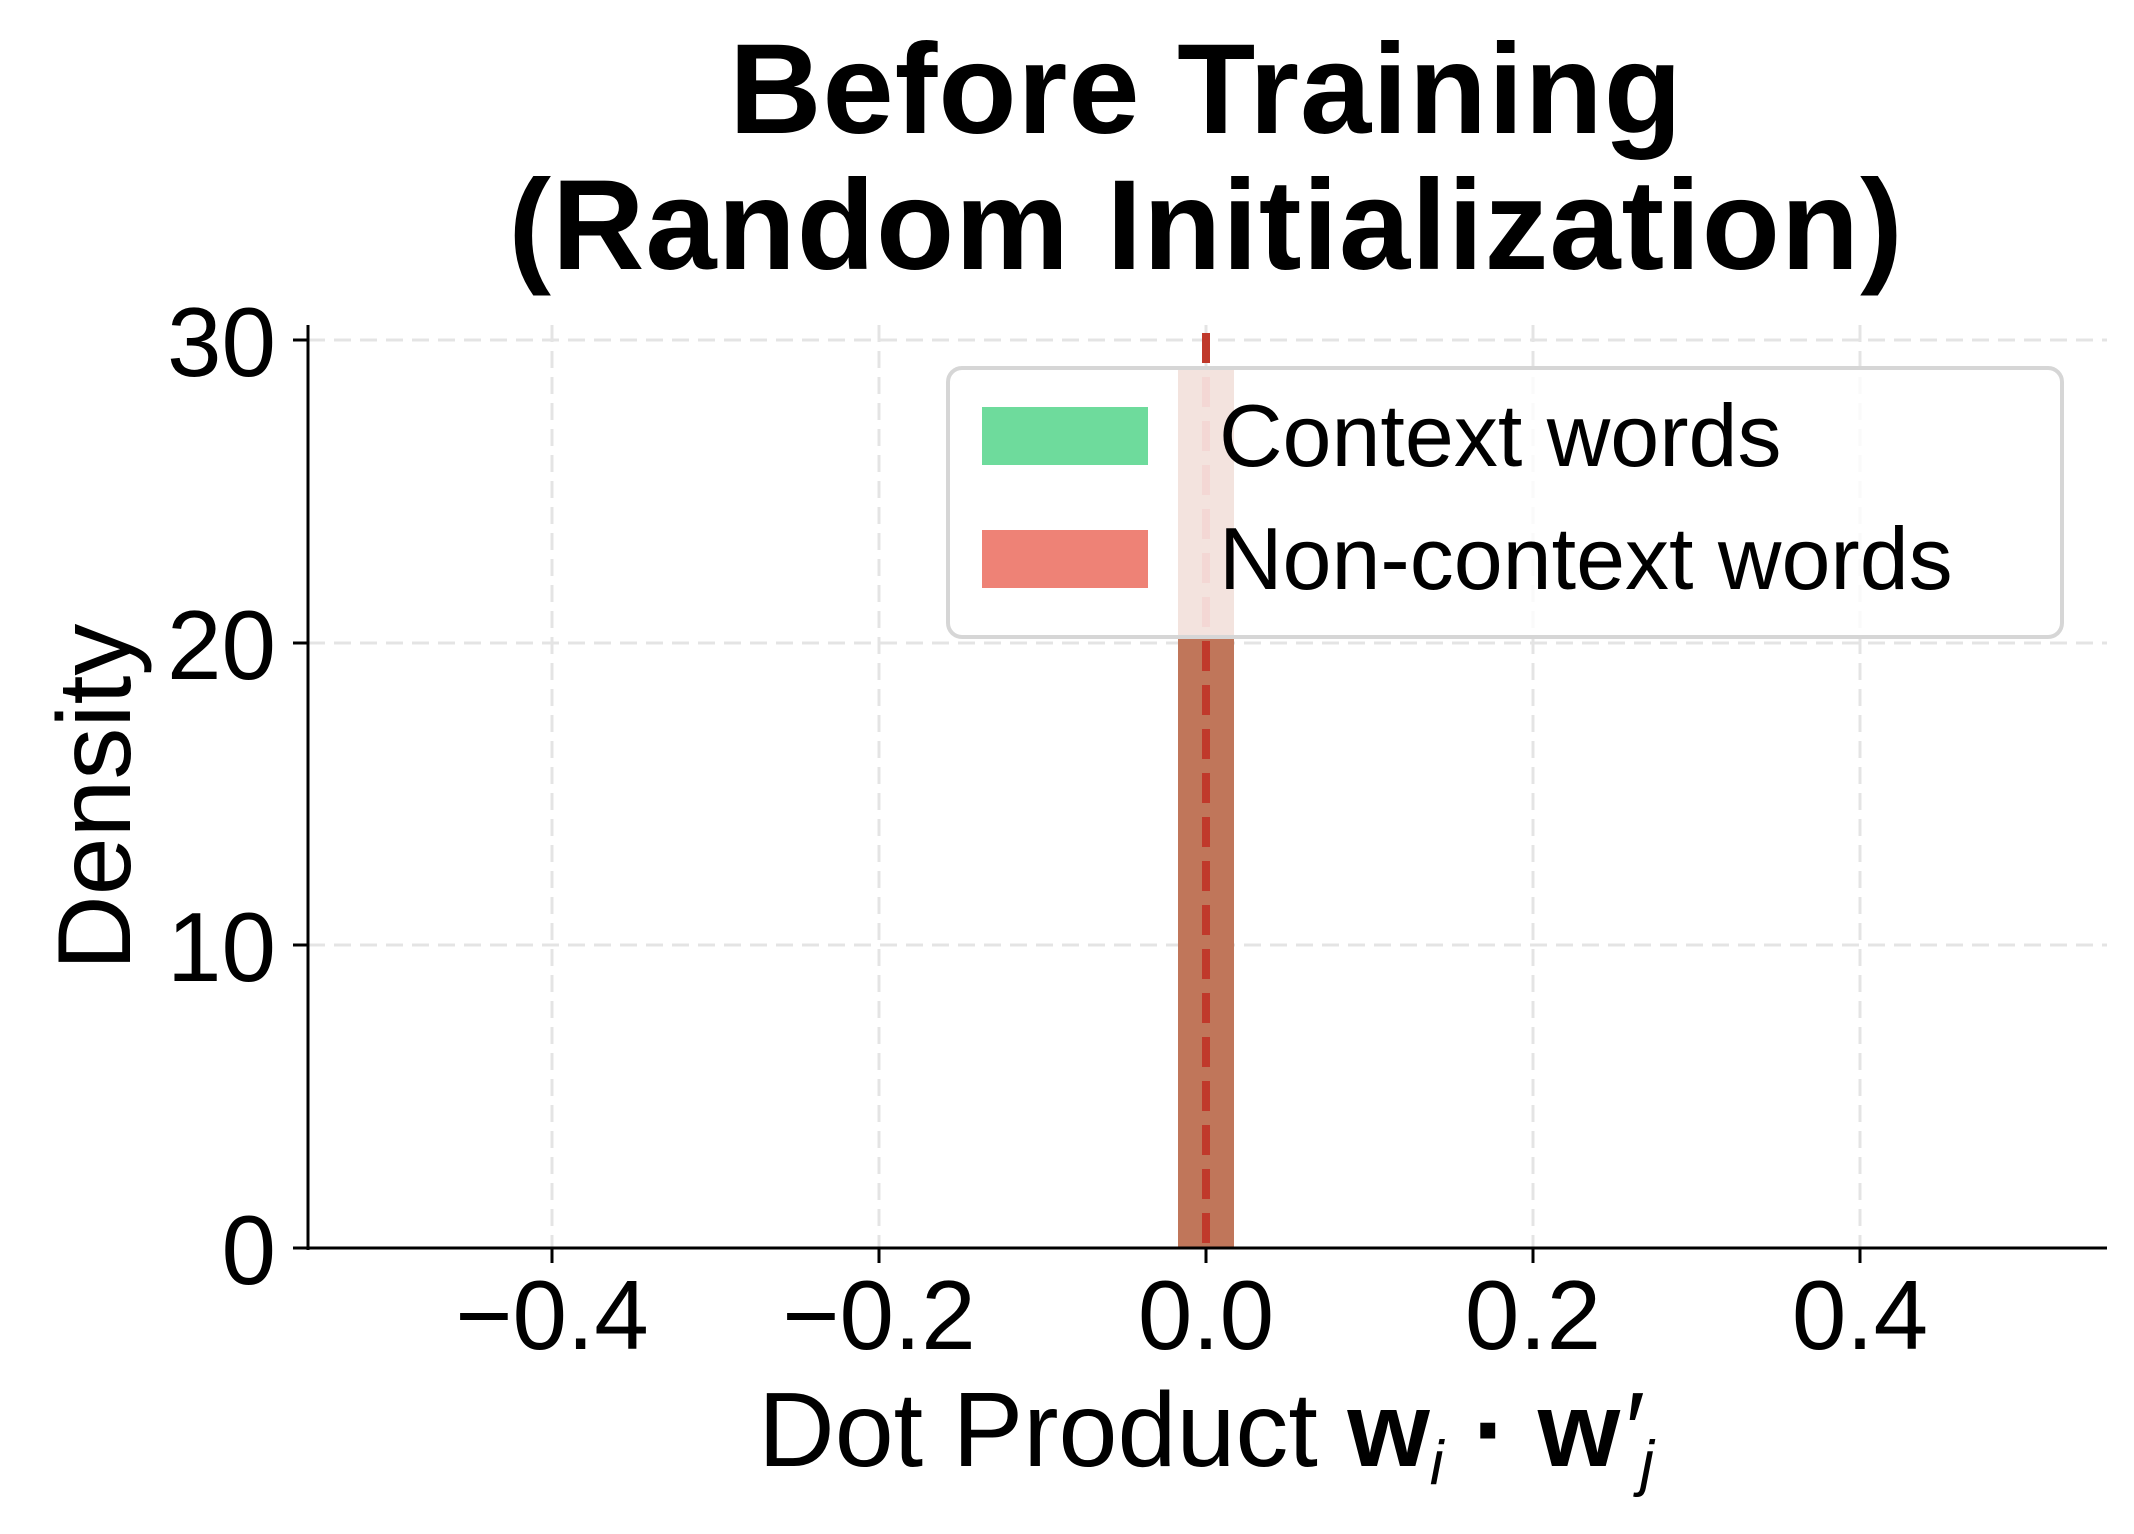 This screenshot has height=1534, width=2134. Describe the element at coordinates (1860, 1315) in the screenshot. I see `x-tick-label-0.4: 0.4` at that location.